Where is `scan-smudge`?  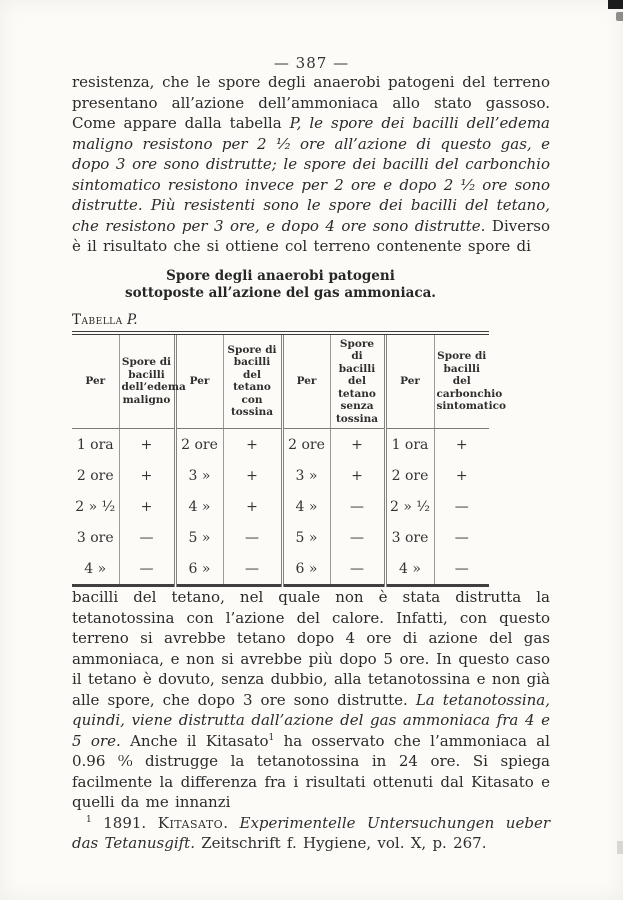 scan-smudge is located at coordinates (620, 847).